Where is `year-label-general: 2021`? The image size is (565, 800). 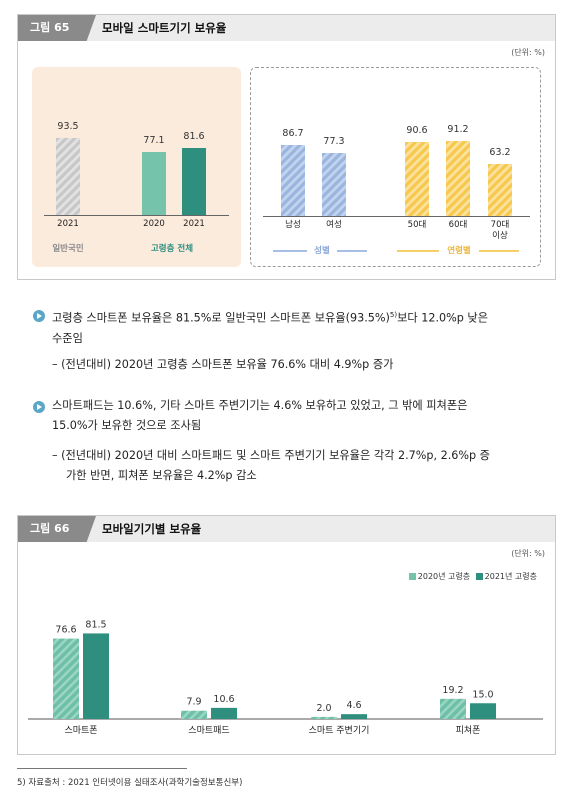 year-label-general: 2021 is located at coordinates (68, 224).